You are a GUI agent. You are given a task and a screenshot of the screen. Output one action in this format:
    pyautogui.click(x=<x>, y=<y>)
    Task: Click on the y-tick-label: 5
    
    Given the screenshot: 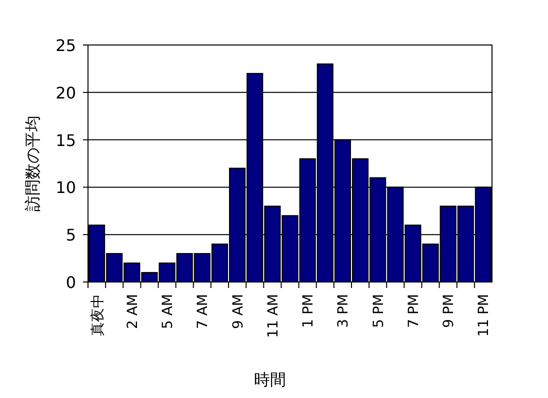 What is the action you would take?
    pyautogui.click(x=71, y=235)
    